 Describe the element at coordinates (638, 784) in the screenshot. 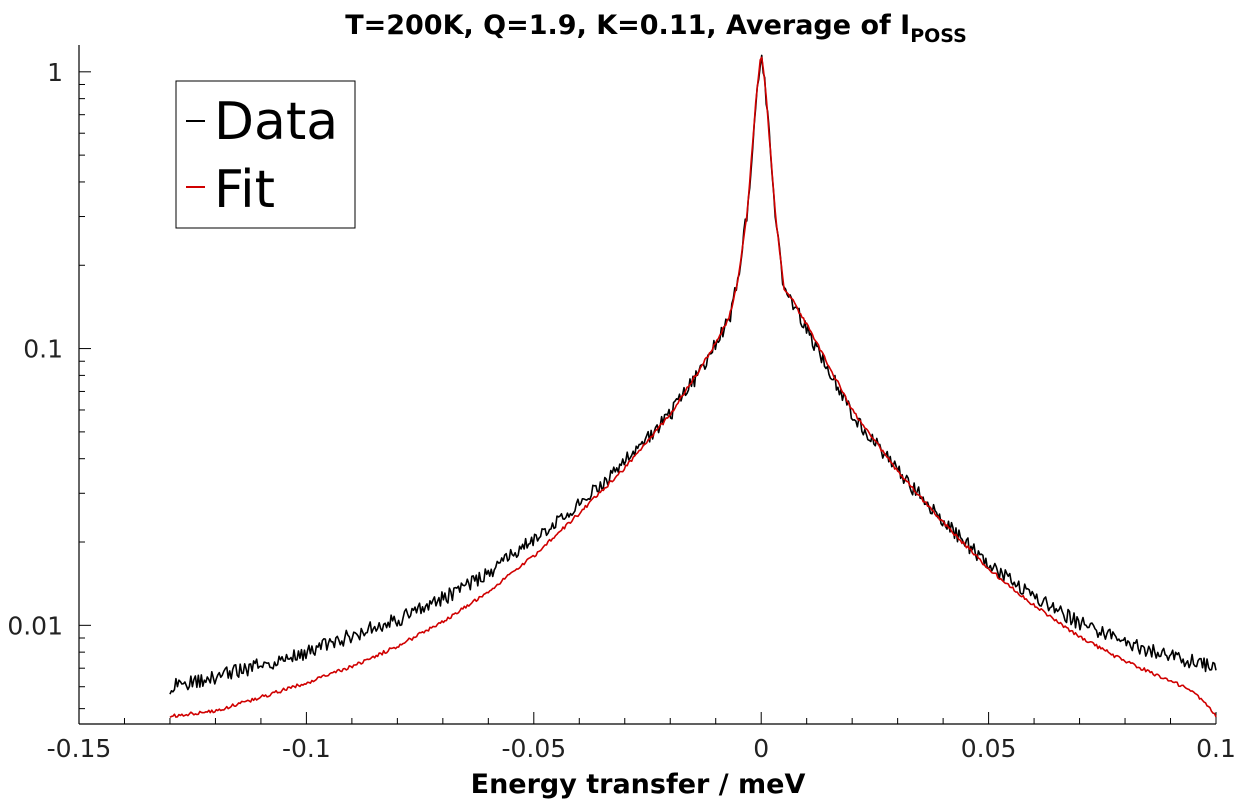

I see `x-axis-label: Energy transfer / meV` at that location.